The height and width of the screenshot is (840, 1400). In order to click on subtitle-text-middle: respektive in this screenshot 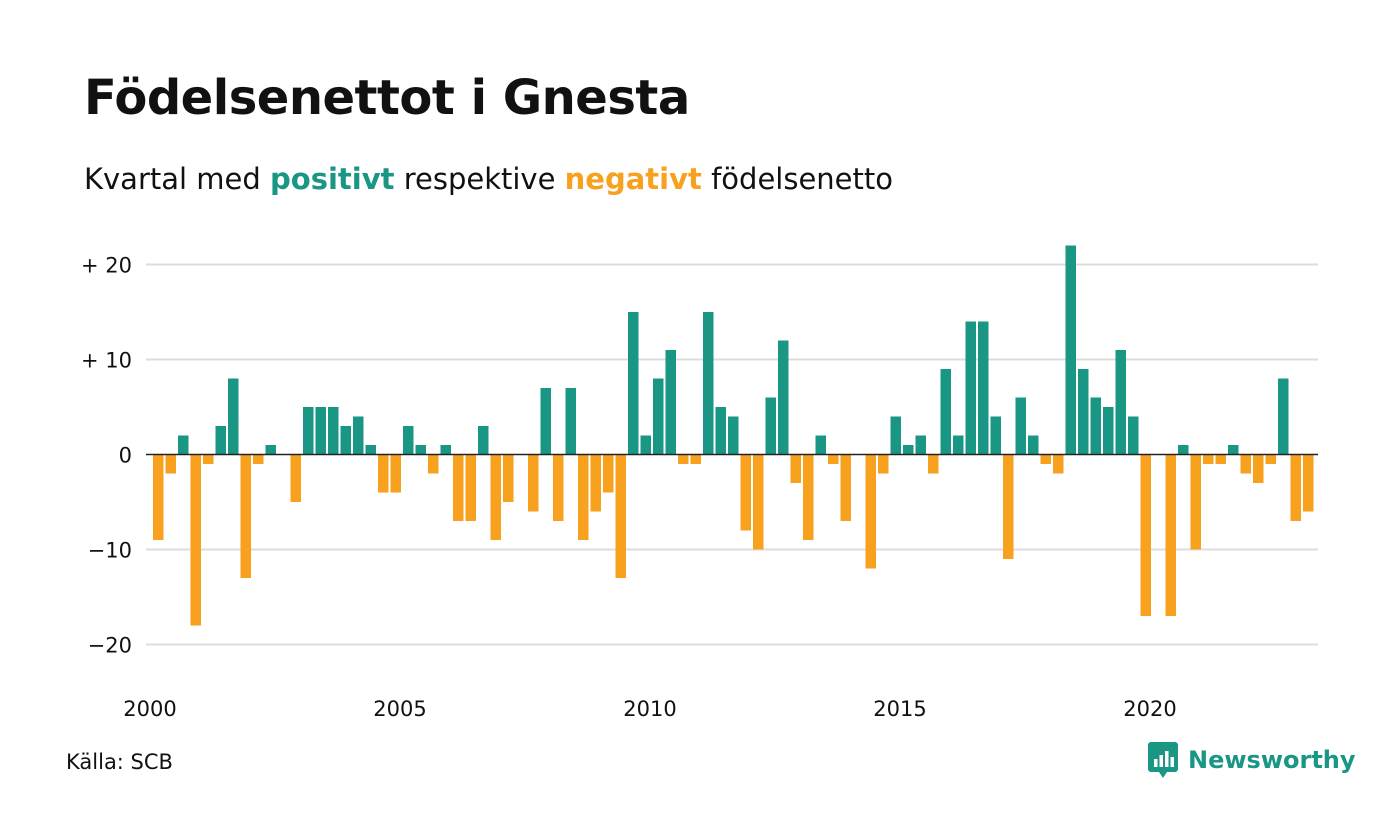, I will do `click(479, 179)`.